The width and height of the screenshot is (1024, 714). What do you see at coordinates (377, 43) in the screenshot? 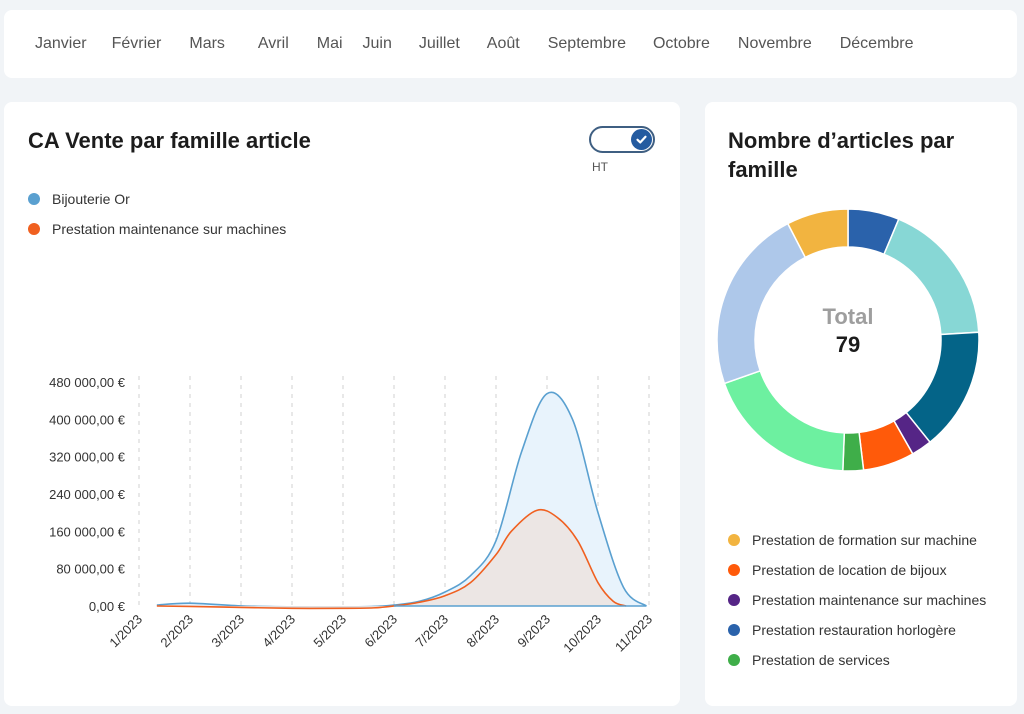
I see `month-6: Juin` at bounding box center [377, 43].